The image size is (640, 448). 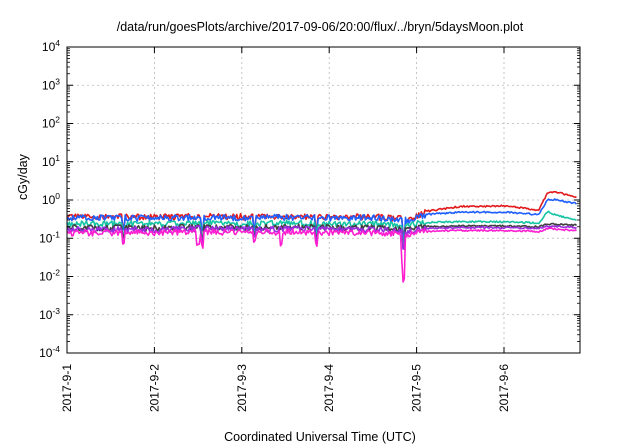 I want to click on y-tick-label: 10⁻², so click(x=49, y=276).